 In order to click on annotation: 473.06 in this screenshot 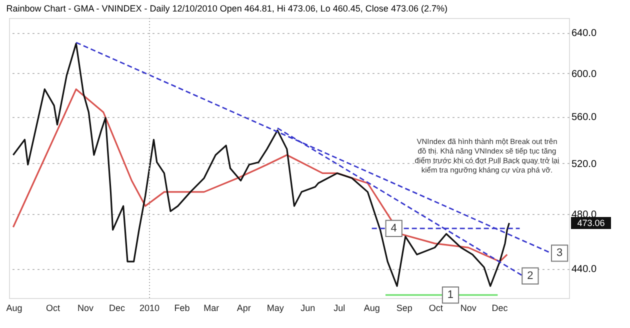, I will do `click(591, 223)`.